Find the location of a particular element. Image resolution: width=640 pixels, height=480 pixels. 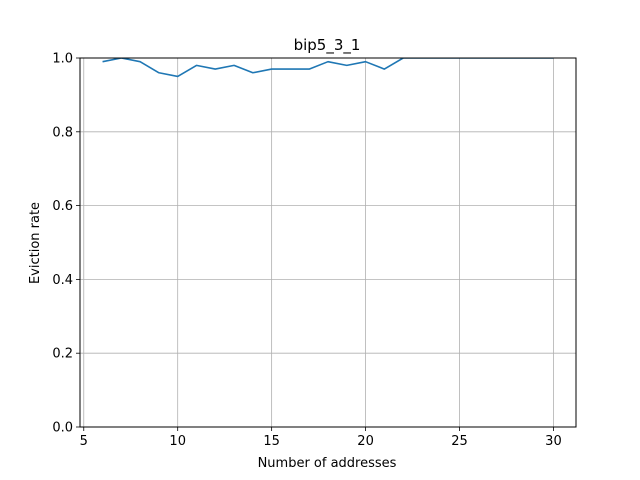

y-tick-label: 0.8 is located at coordinates (62, 132).